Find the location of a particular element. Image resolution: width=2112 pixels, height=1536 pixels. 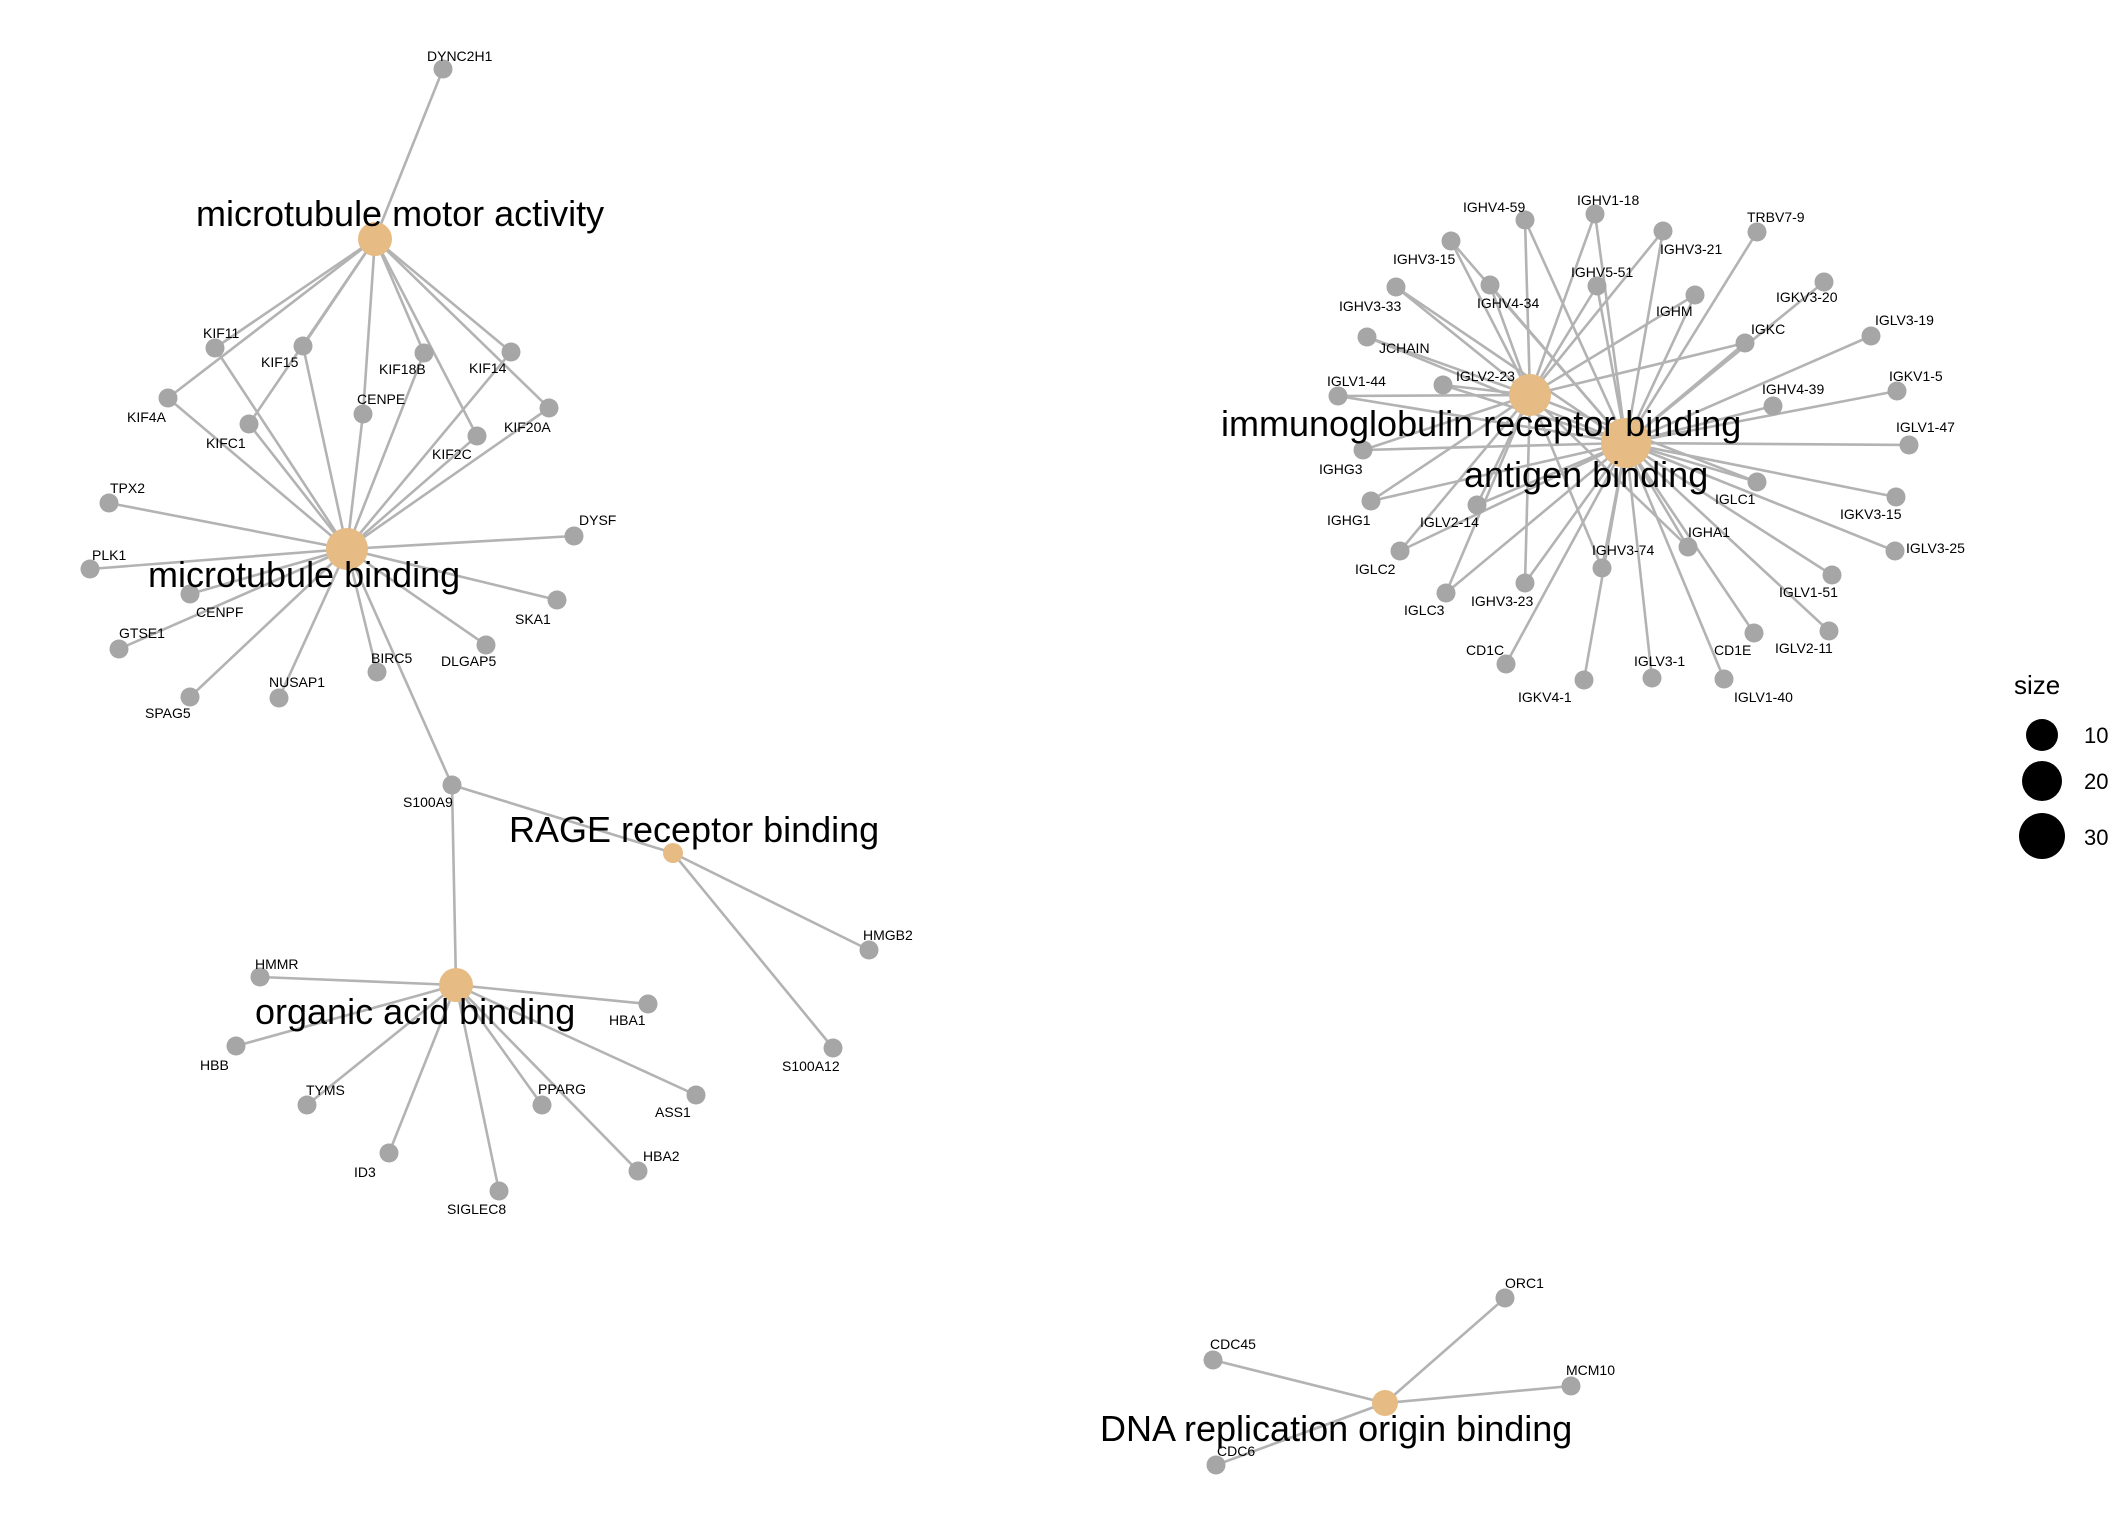

gene-node-orc1 is located at coordinates (1505, 1298).